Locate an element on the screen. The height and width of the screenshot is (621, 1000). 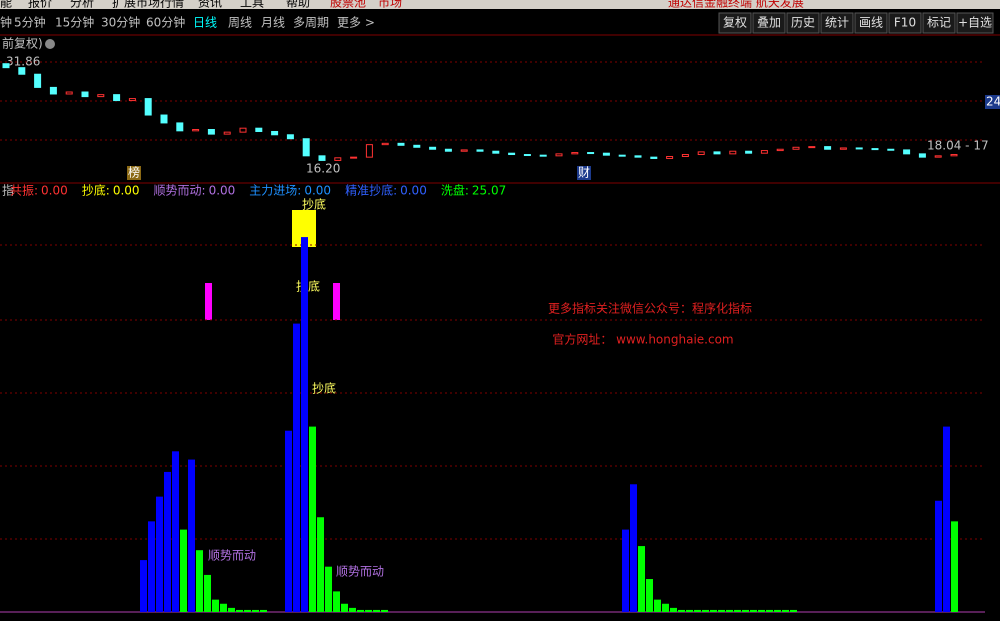
tag is located at coordinates (134, 173).